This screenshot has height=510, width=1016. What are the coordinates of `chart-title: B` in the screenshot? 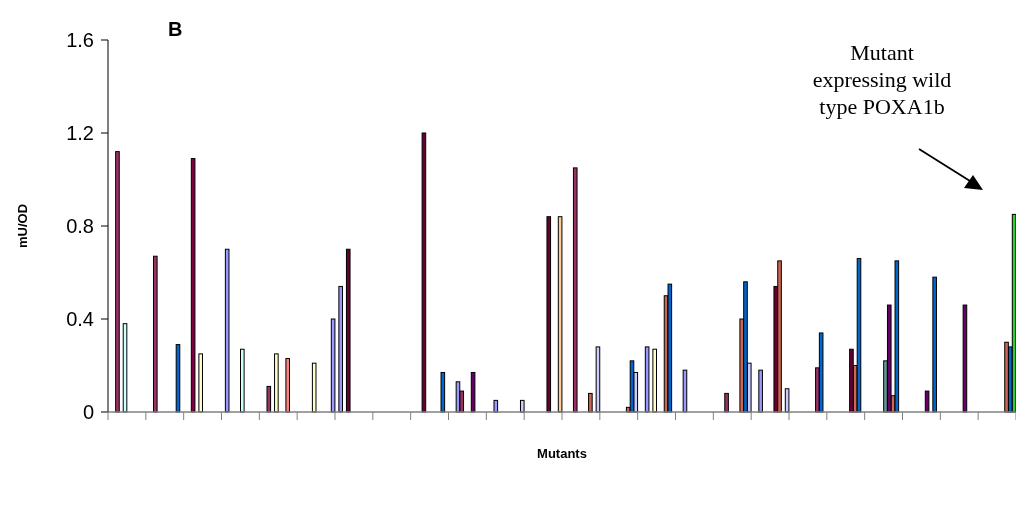 It's located at (175, 29).